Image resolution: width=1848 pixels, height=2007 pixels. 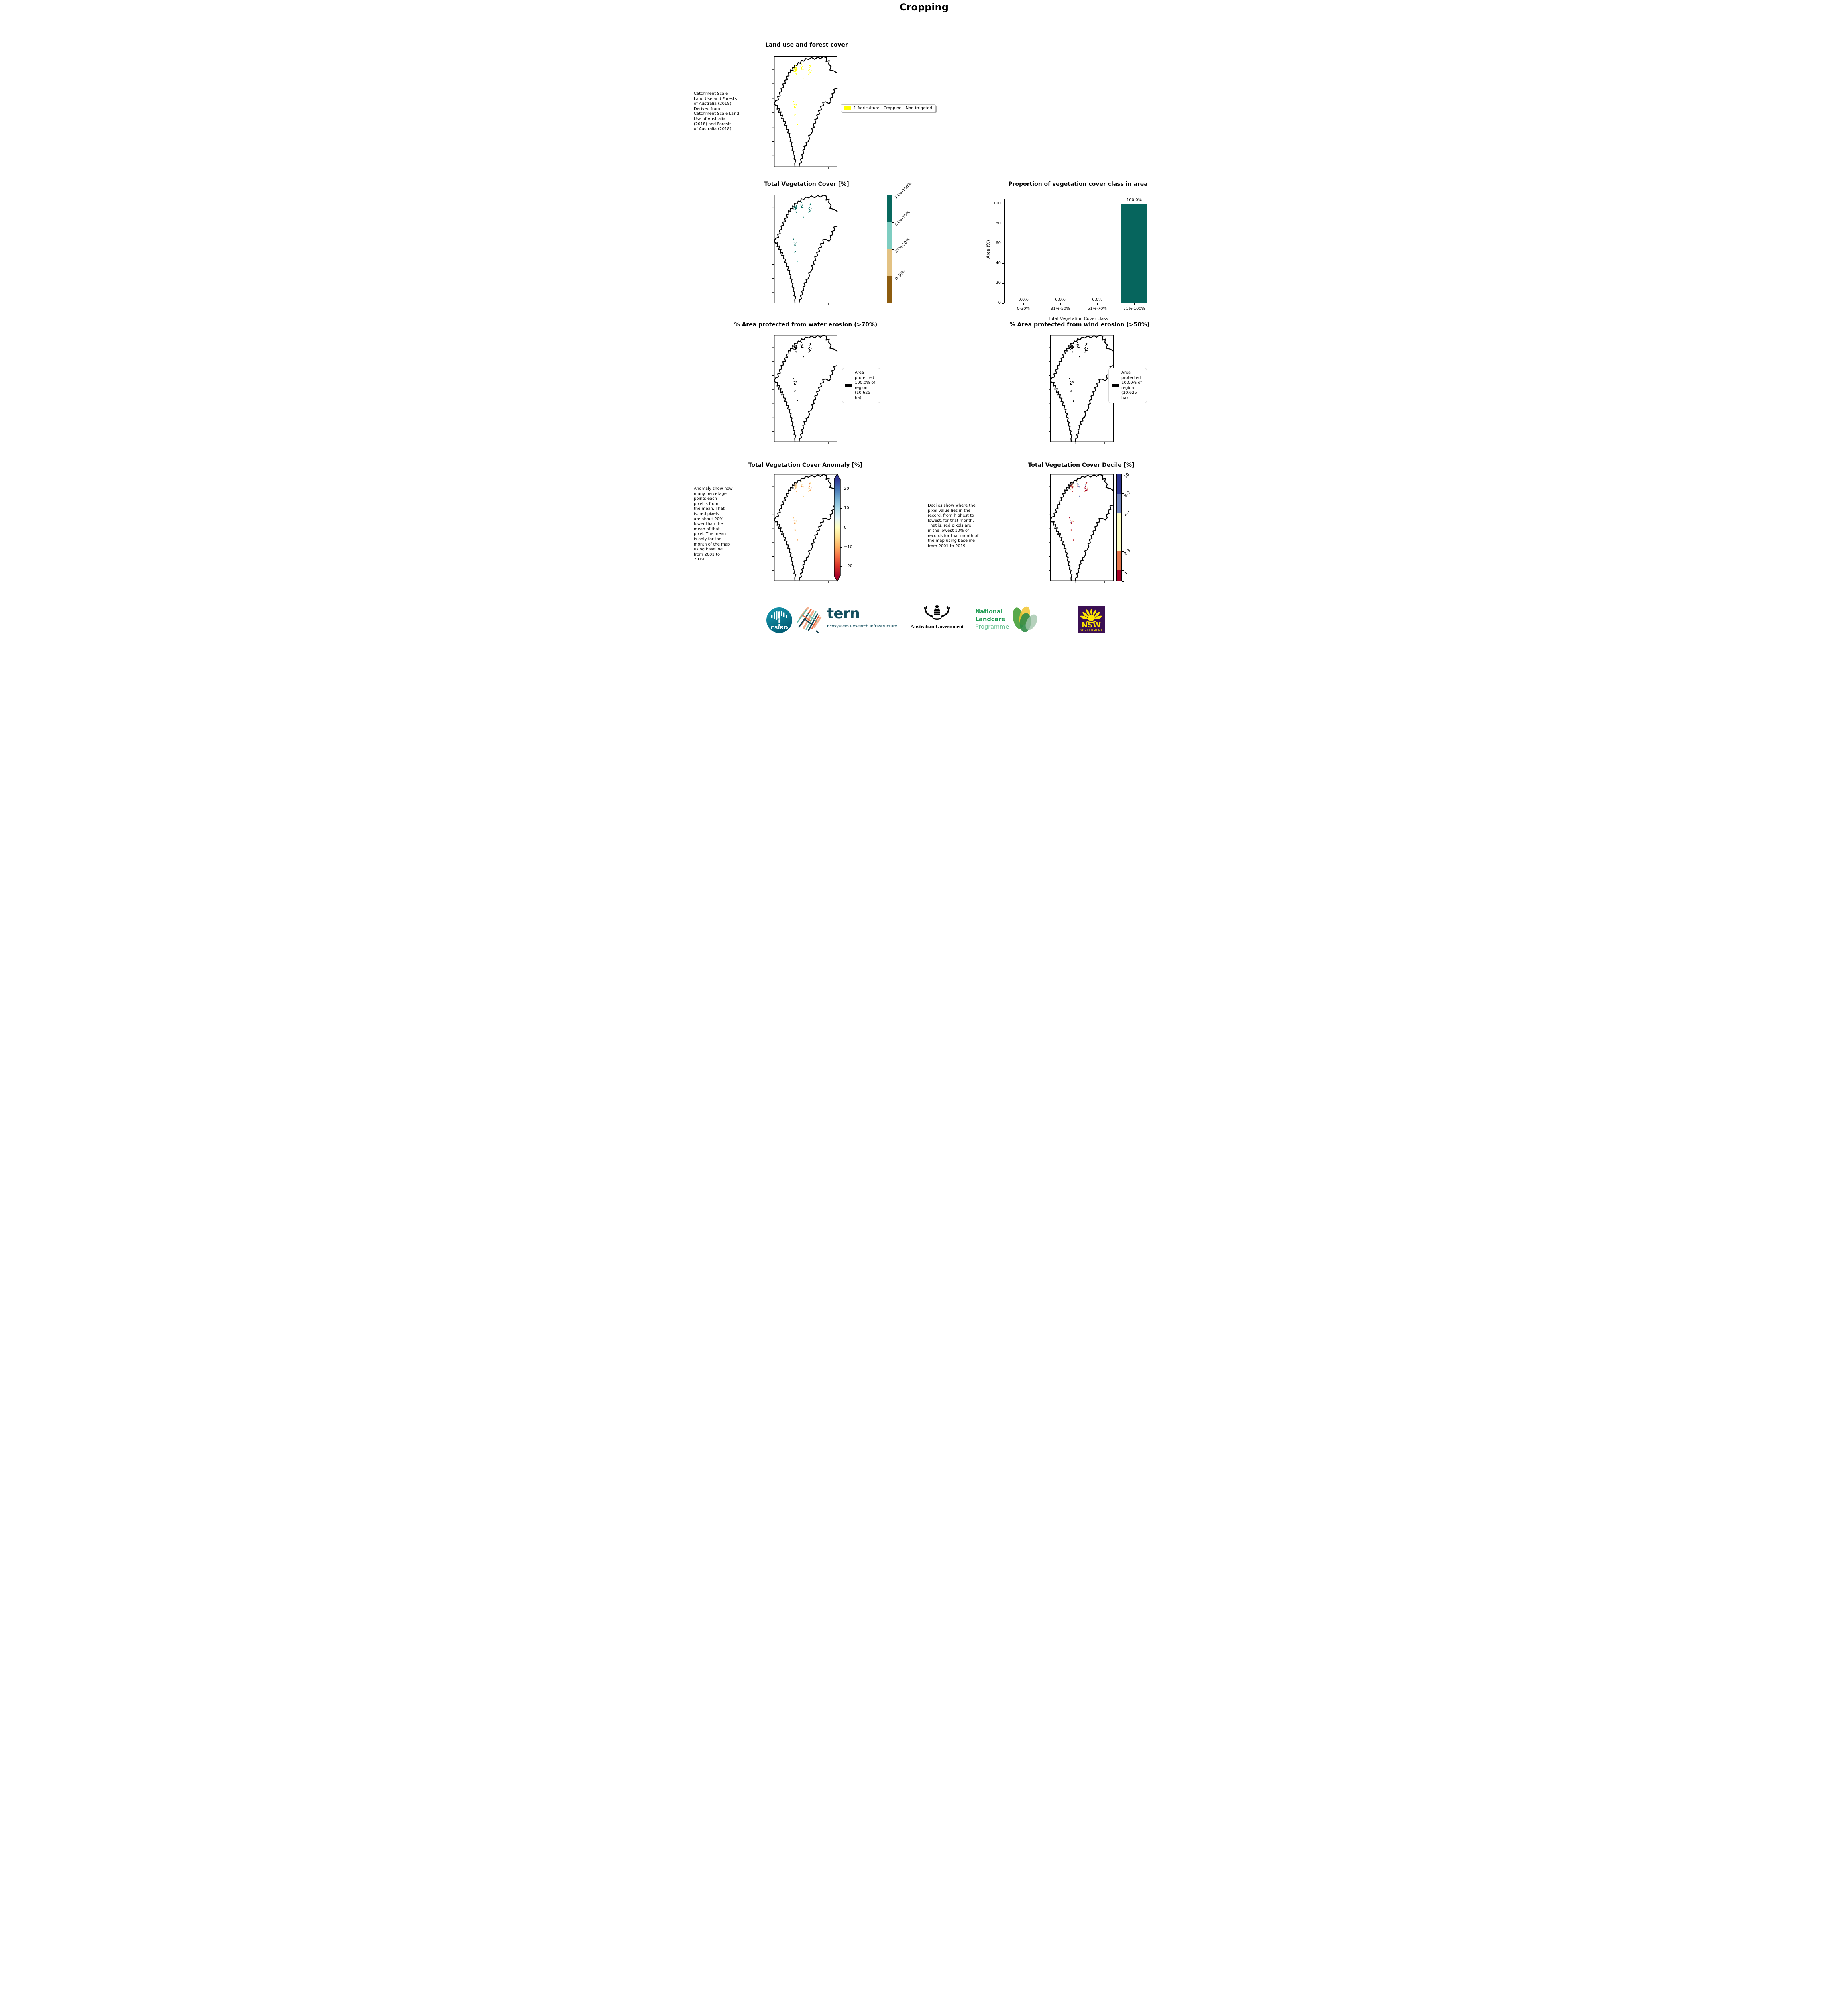 I want to click on landcare-line3: Programme, so click(x=992, y=626).